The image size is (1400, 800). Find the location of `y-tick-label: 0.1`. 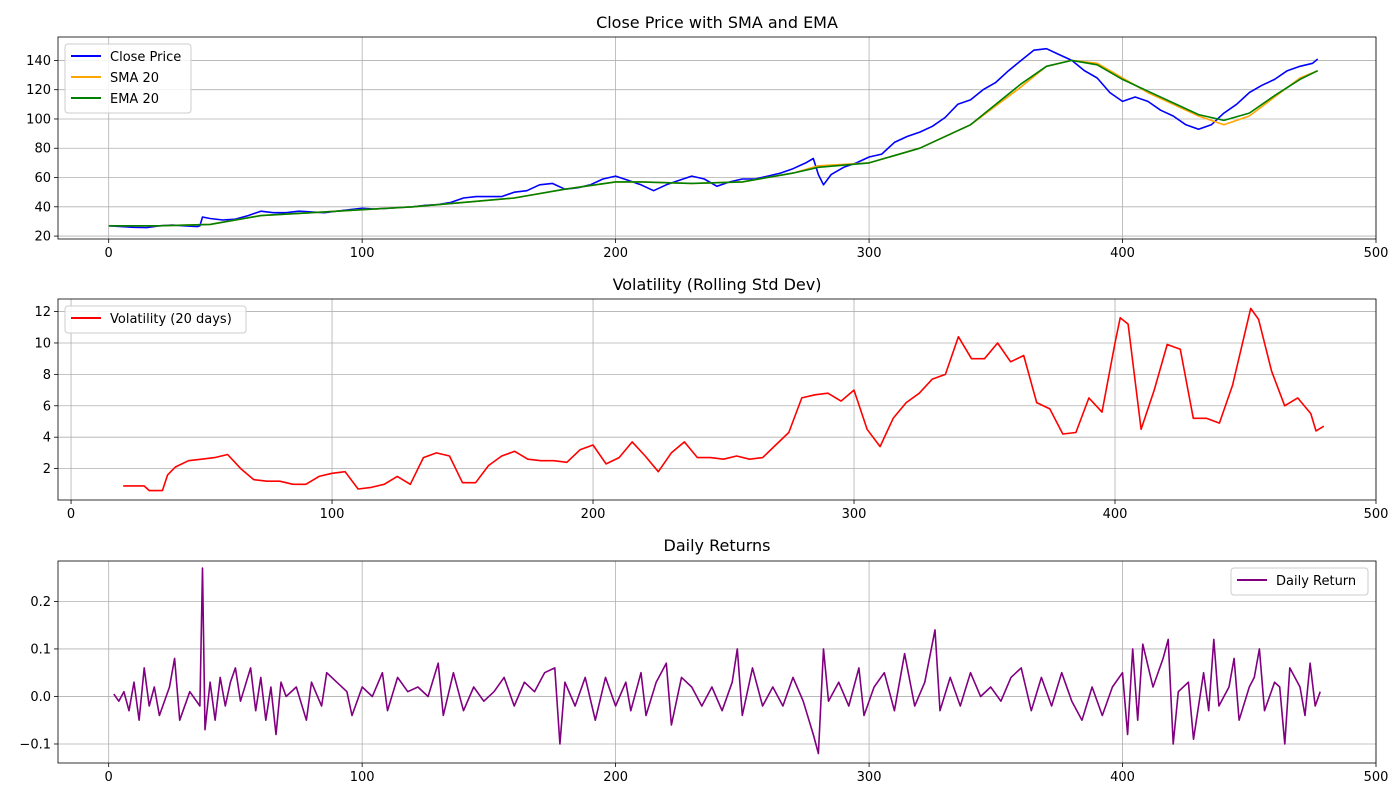

y-tick-label: 0.1 is located at coordinates (40, 649).